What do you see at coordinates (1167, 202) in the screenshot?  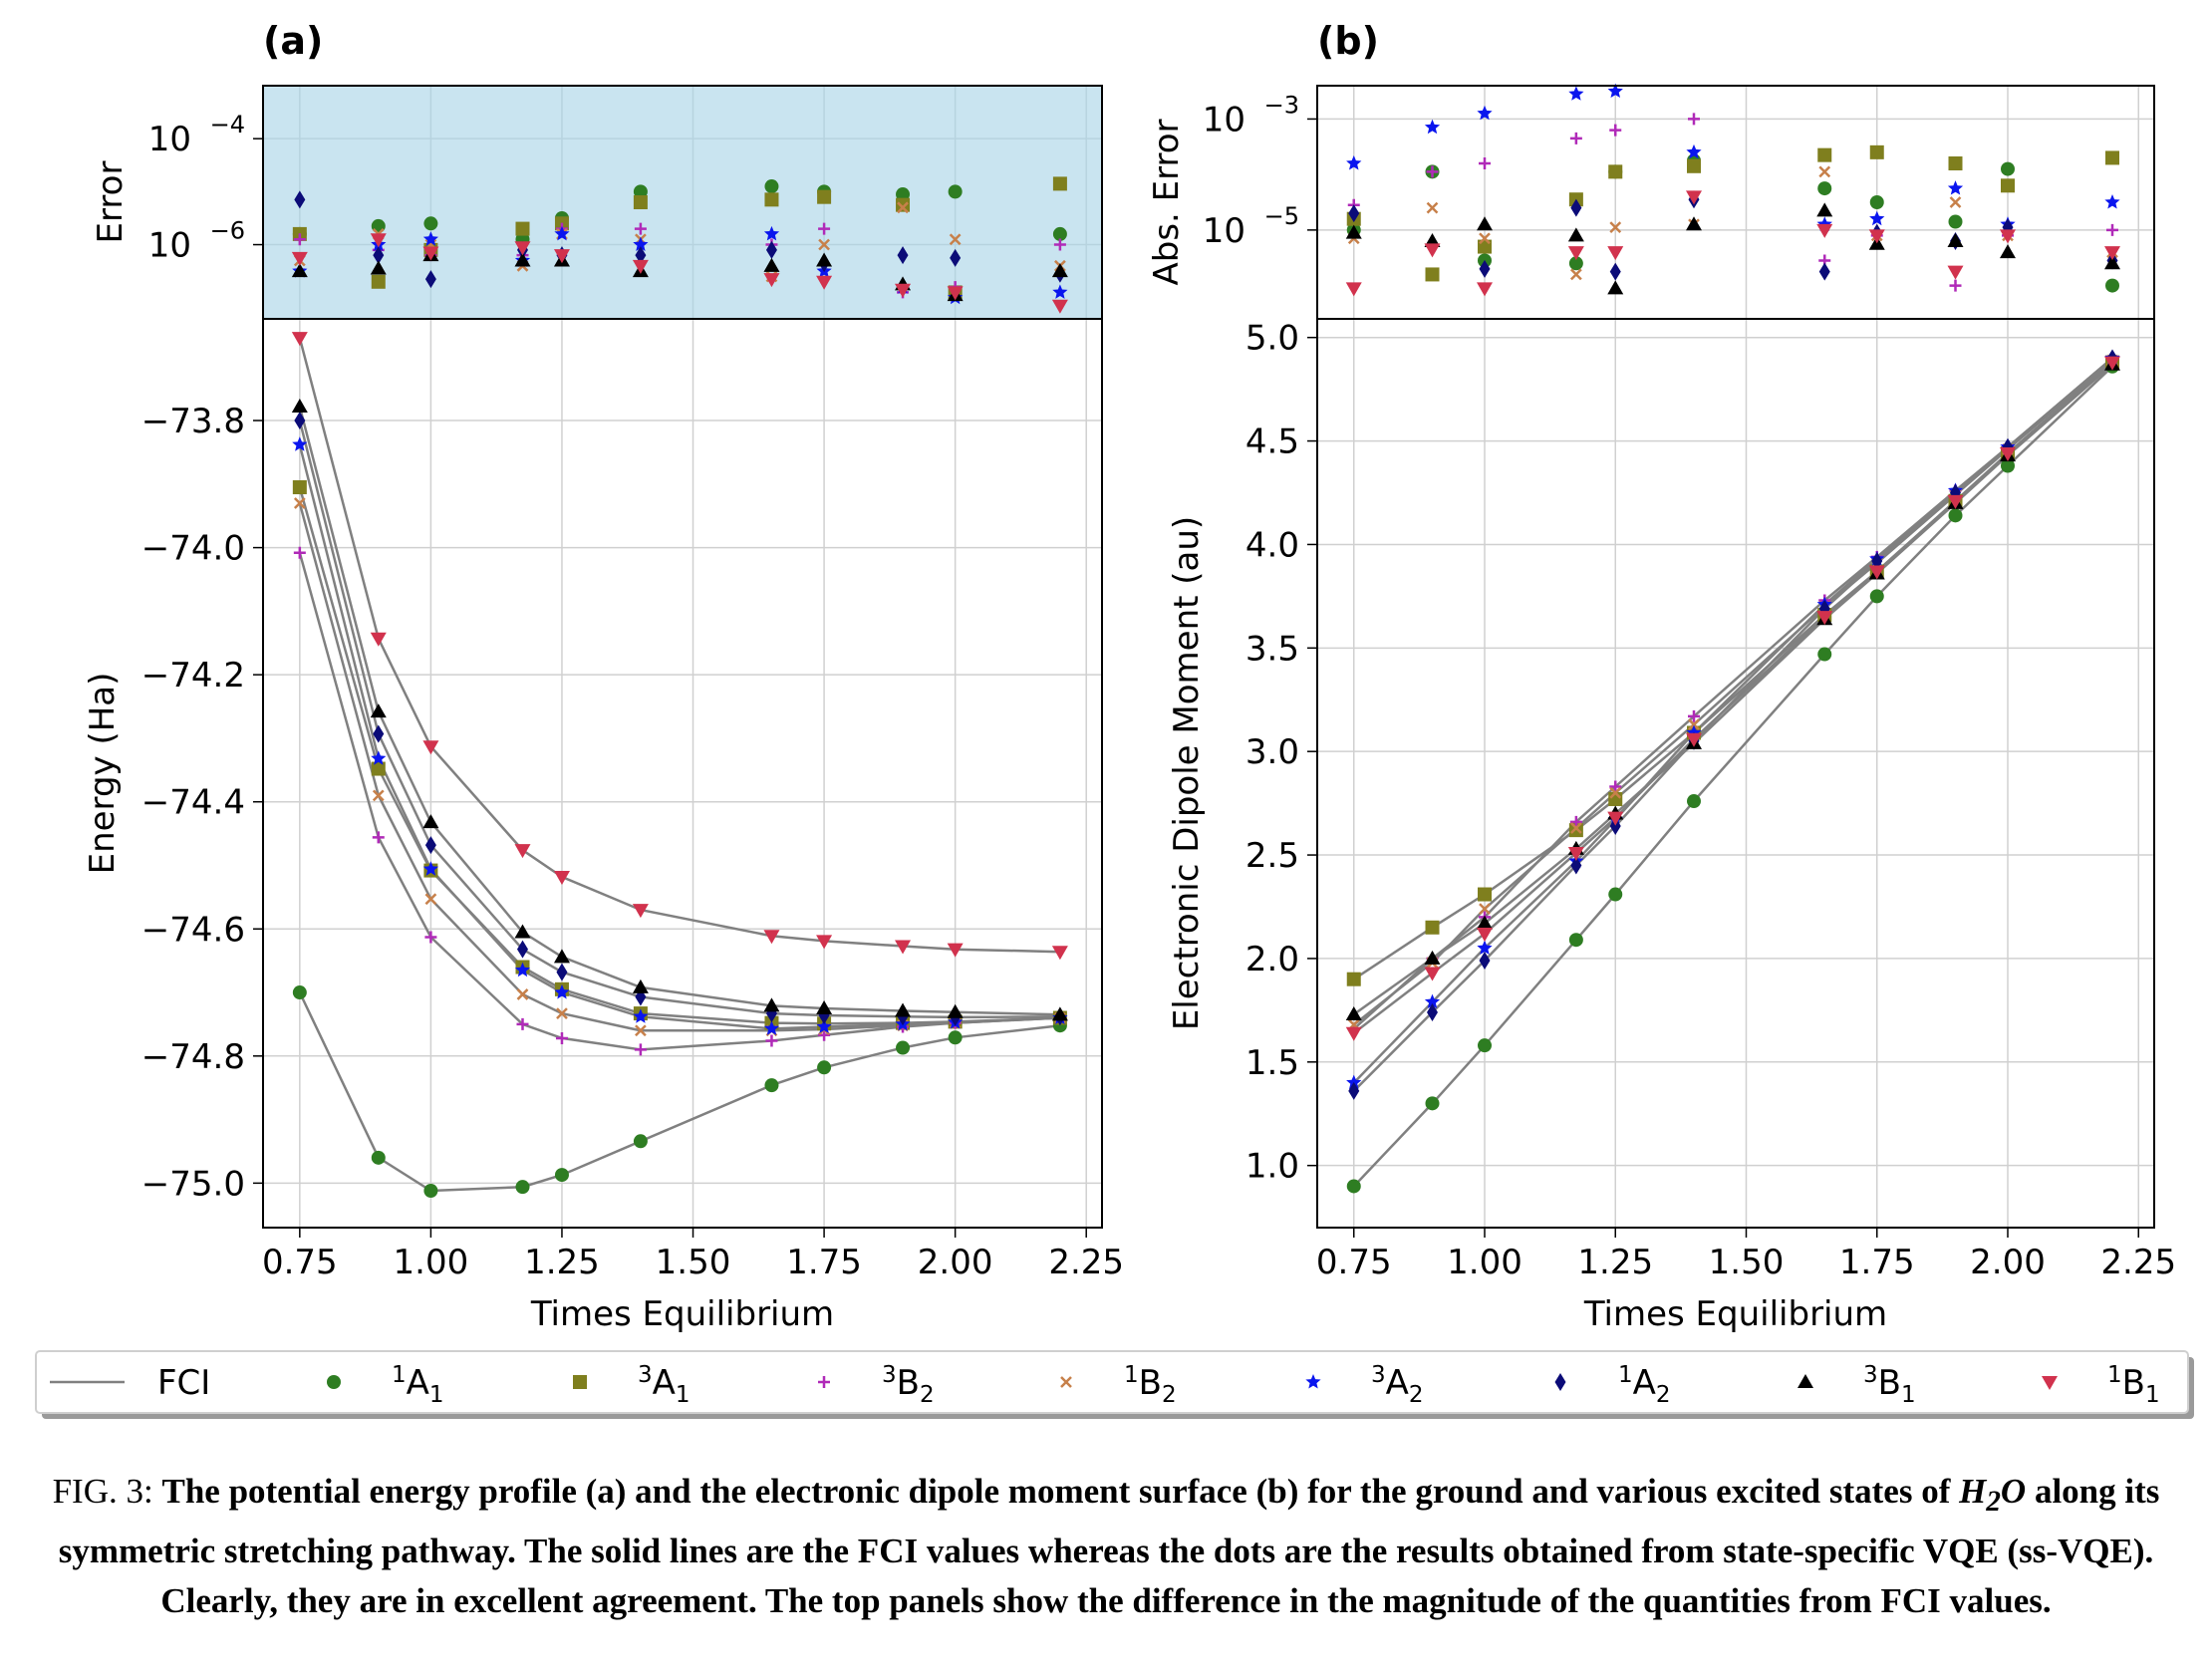 I see `b-error-ylabel: Abs. Error` at bounding box center [1167, 202].